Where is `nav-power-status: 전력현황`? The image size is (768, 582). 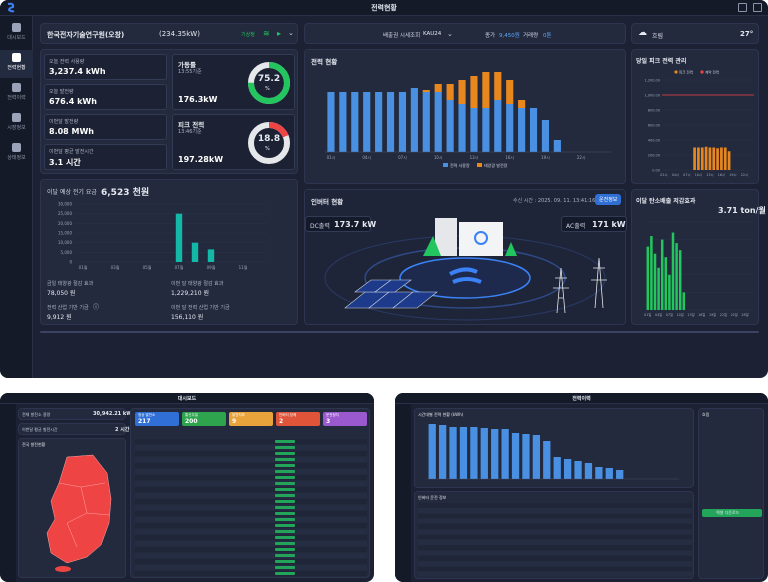 nav-power-status: 전력현황 is located at coordinates (16, 64).